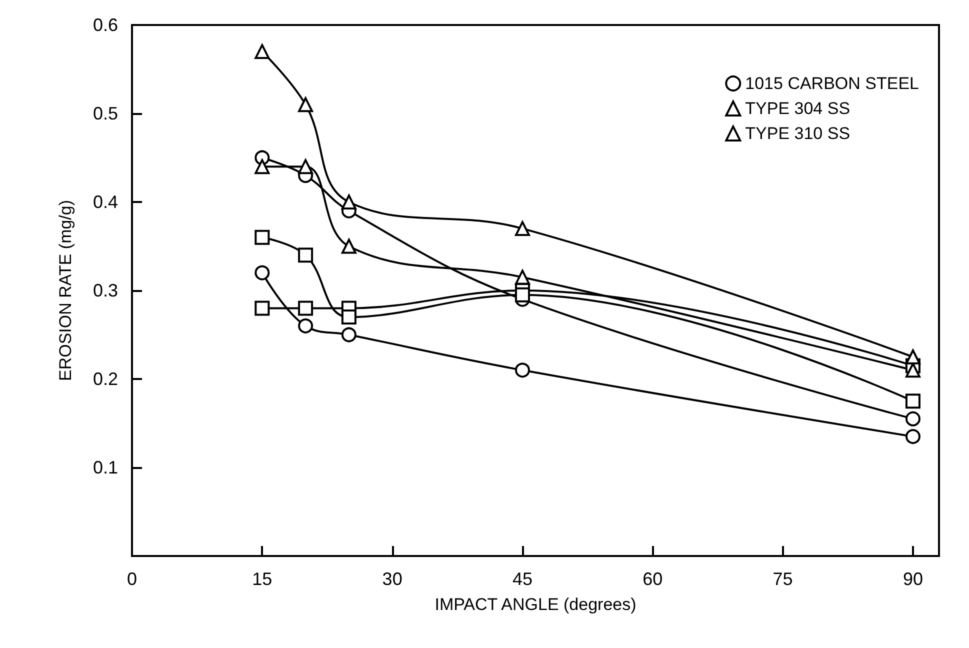  Describe the element at coordinates (105, 114) in the screenshot. I see `y-tick-label: 0.5` at that location.